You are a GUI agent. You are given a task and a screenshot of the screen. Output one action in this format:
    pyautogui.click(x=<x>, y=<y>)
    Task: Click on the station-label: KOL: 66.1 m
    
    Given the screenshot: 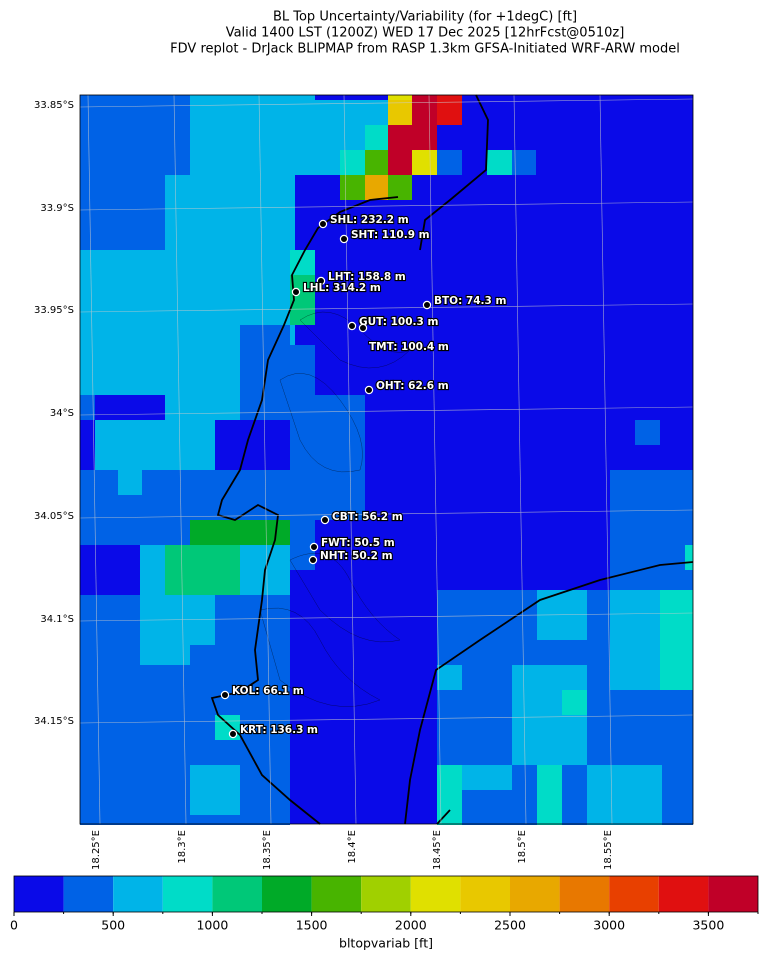 What is the action you would take?
    pyautogui.click(x=268, y=691)
    